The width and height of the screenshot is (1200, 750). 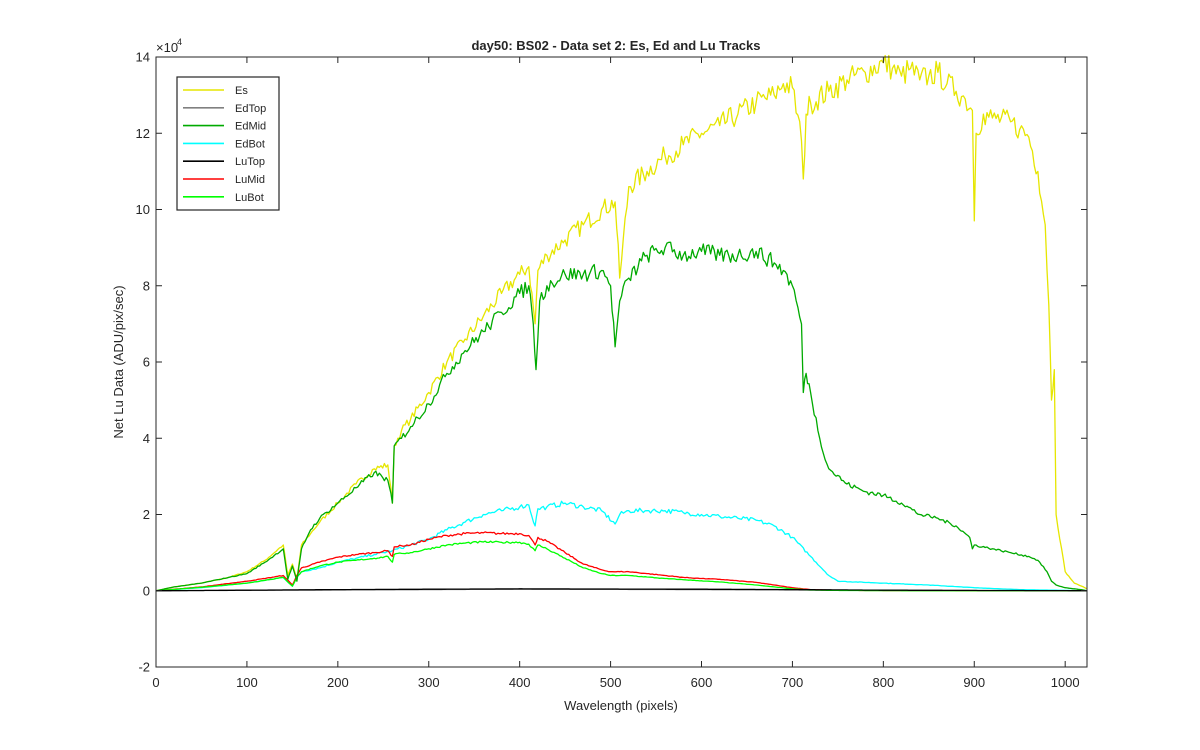 I want to click on legend-entry-edmid: EdMid, so click(x=224, y=127).